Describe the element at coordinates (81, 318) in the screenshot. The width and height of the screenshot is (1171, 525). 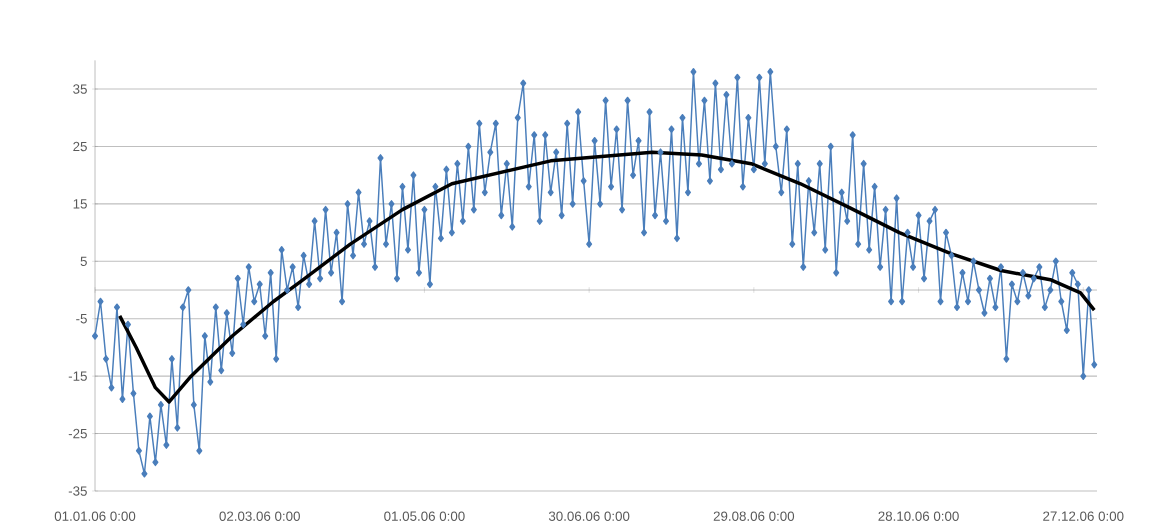
I see `y-tick-label: -5` at that location.